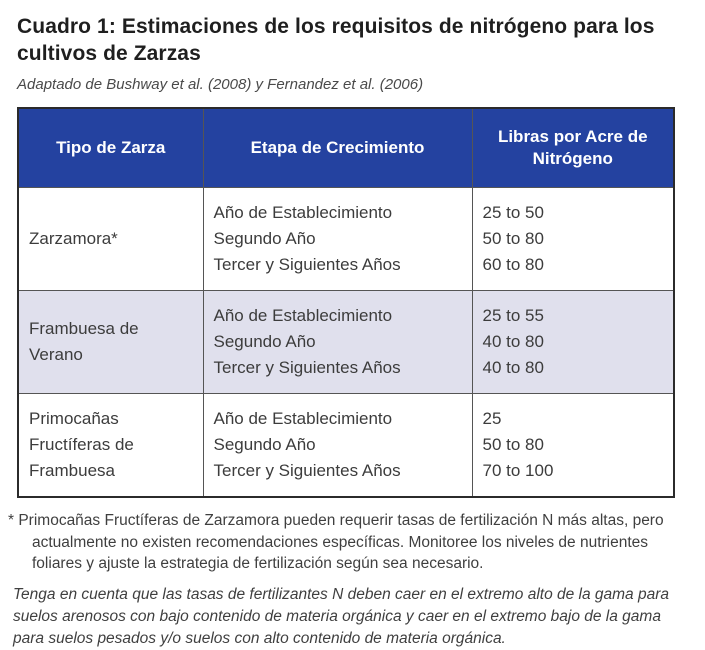 This screenshot has height=650, width=705. What do you see at coordinates (573, 147) in the screenshot?
I see `col-header-libras-por-acre: Libras por Acre de Nitrógeno` at bounding box center [573, 147].